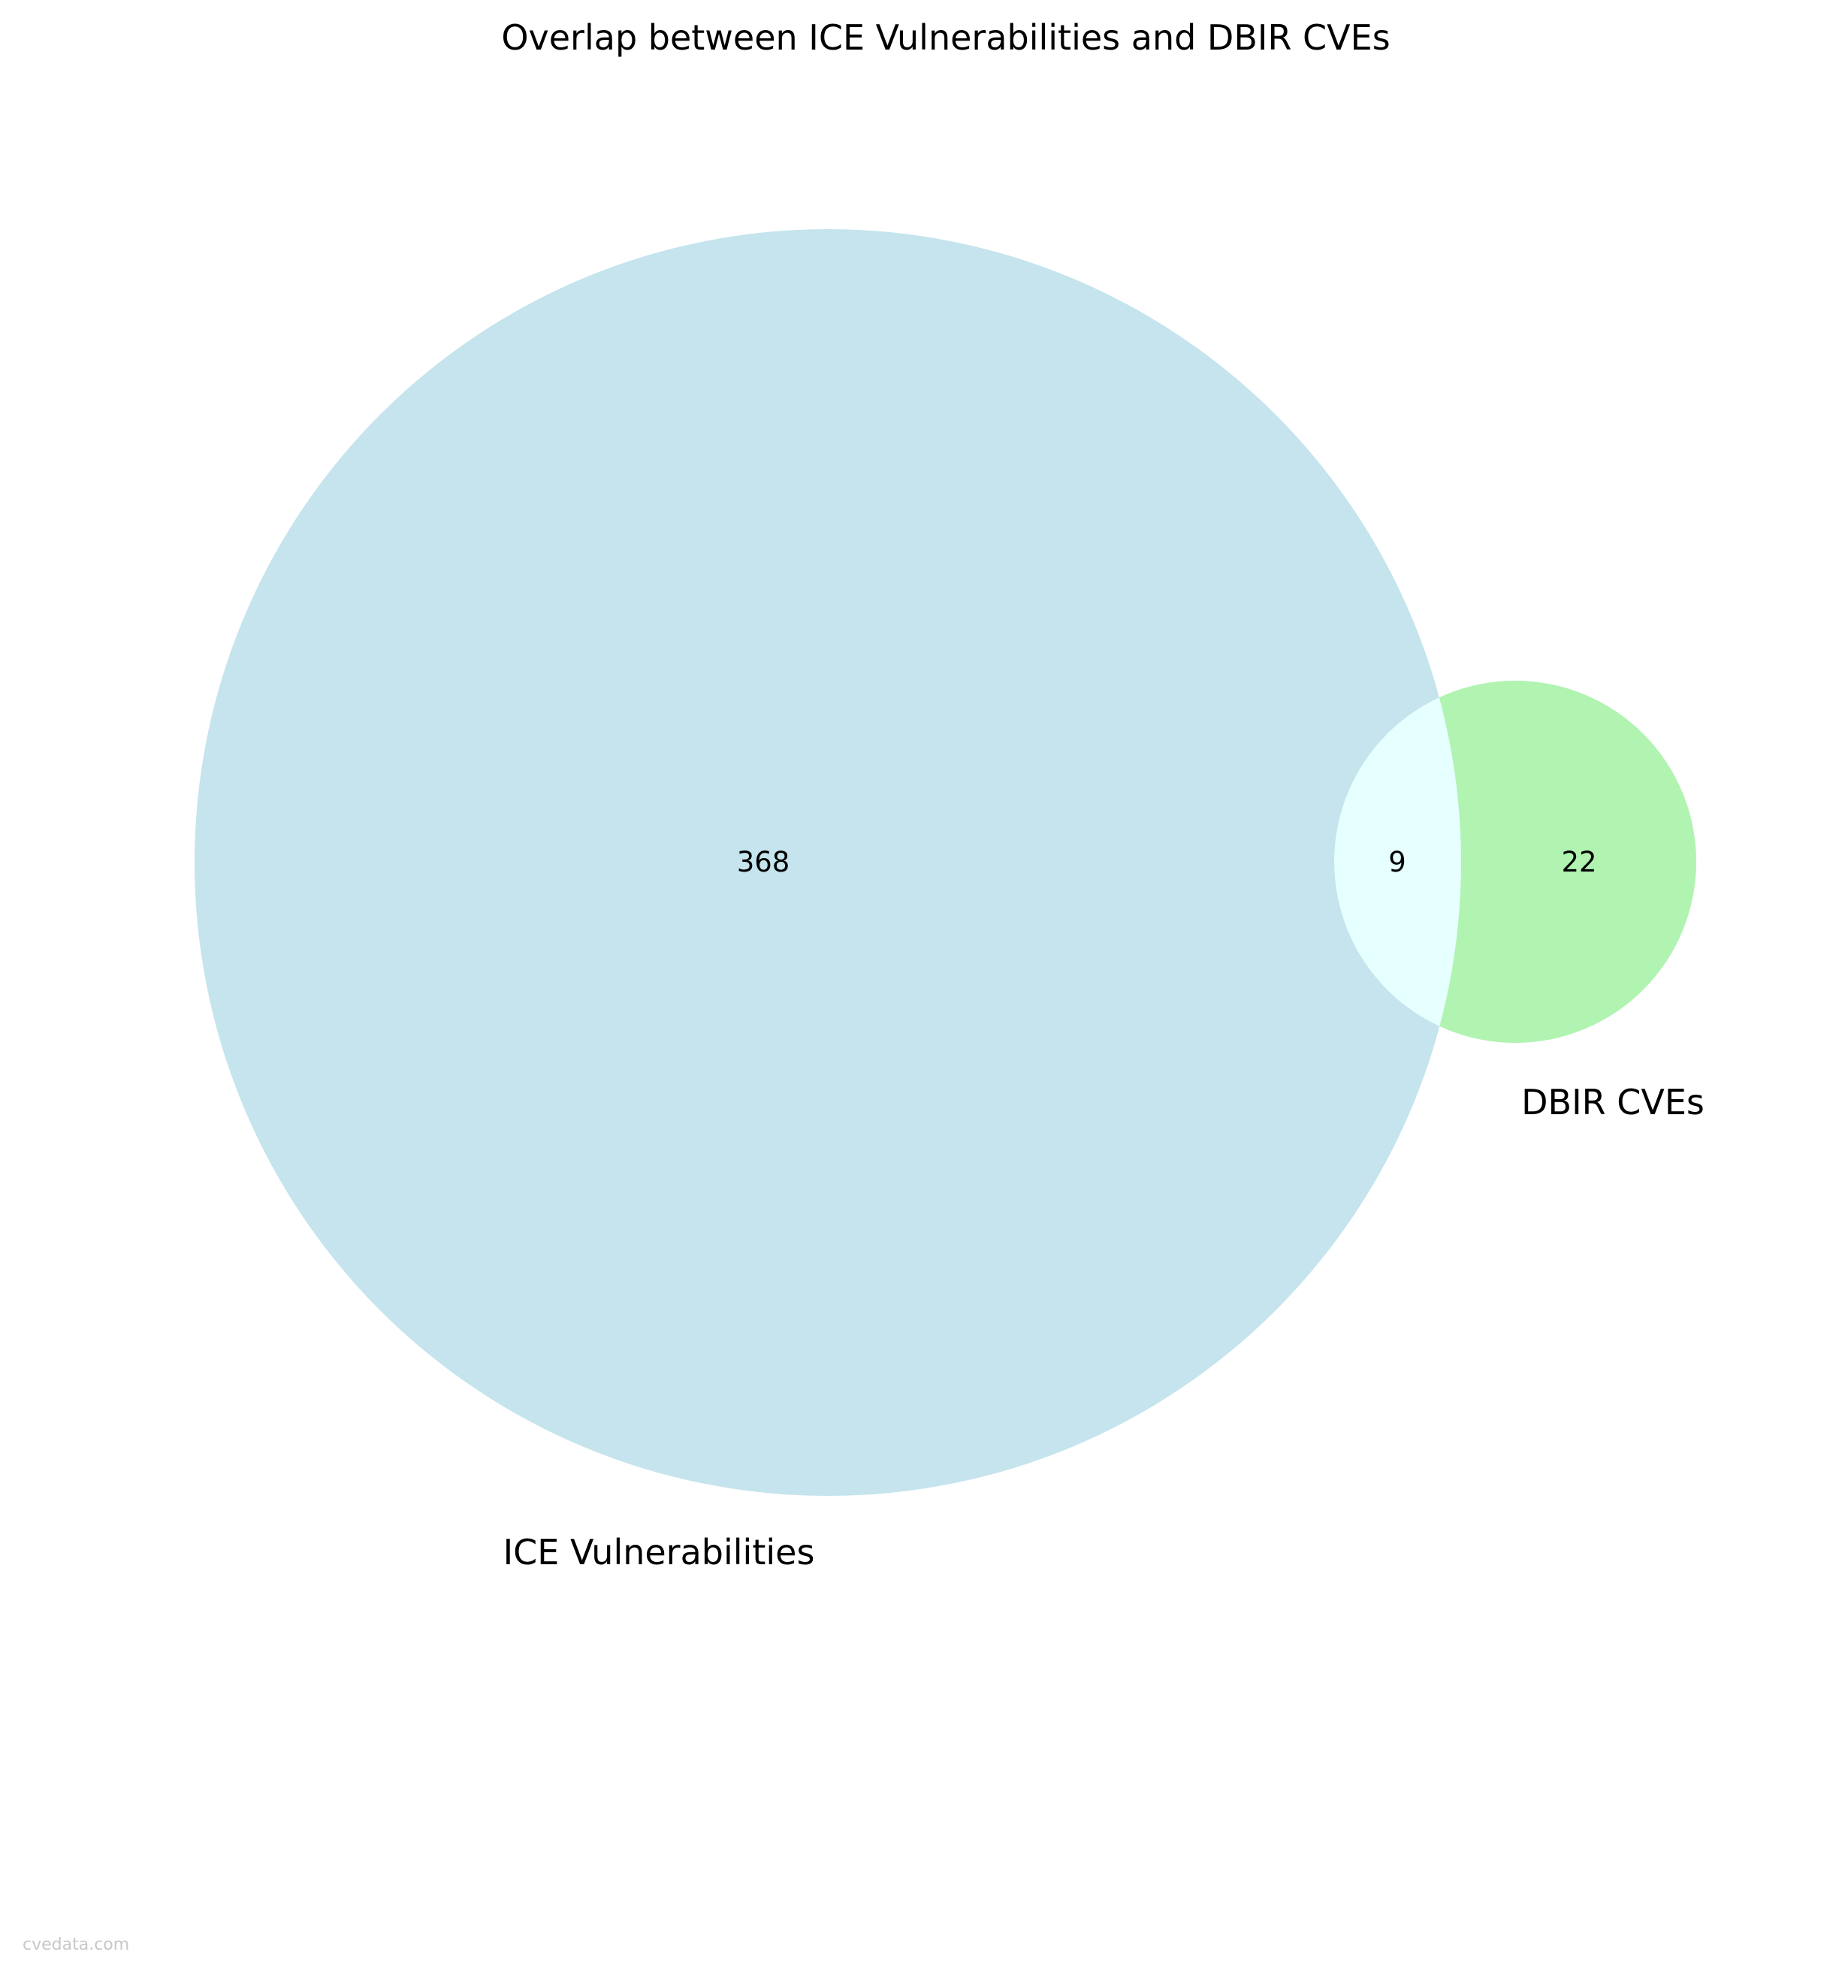 The image size is (1848, 1988). Describe the element at coordinates (76, 1944) in the screenshot. I see `watermark: cvedata.com` at that location.